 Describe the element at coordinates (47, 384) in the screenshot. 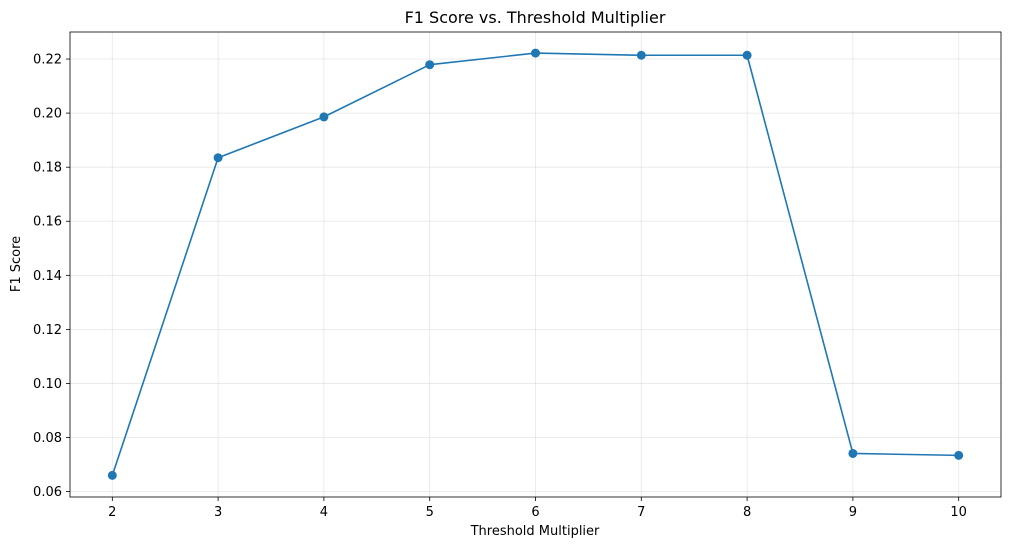

I see `y-tick-label: 0.10` at that location.